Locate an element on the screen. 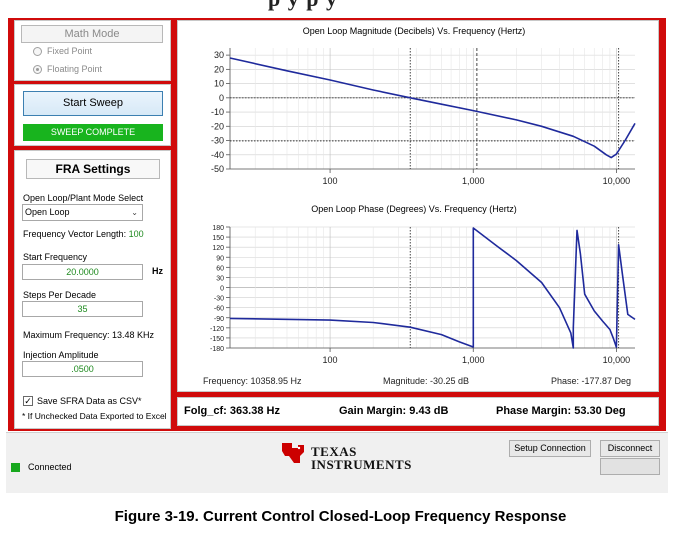 This screenshot has width=681, height=538. mag-y-tick-label: 0 is located at coordinates (221, 98).